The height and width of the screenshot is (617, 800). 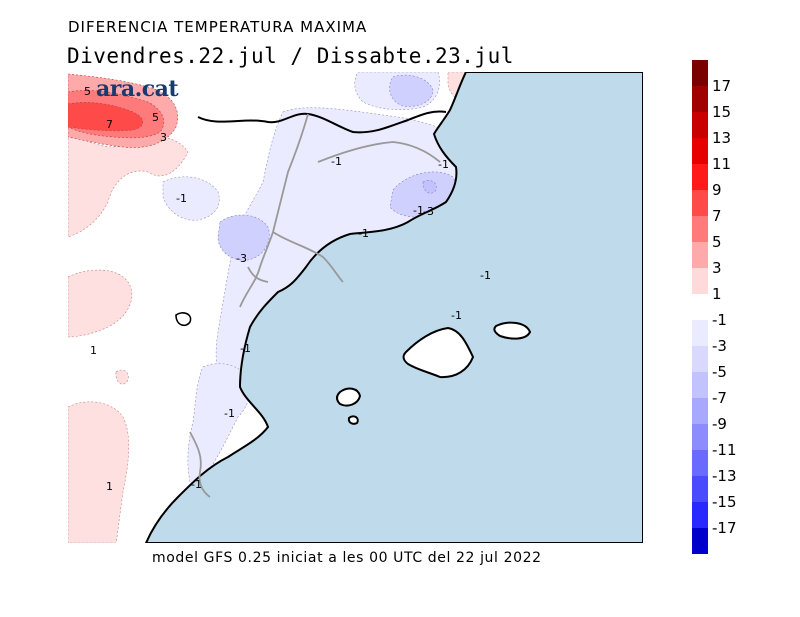 What do you see at coordinates (243, 237) in the screenshot?
I see `cool-core-lleida` at bounding box center [243, 237].